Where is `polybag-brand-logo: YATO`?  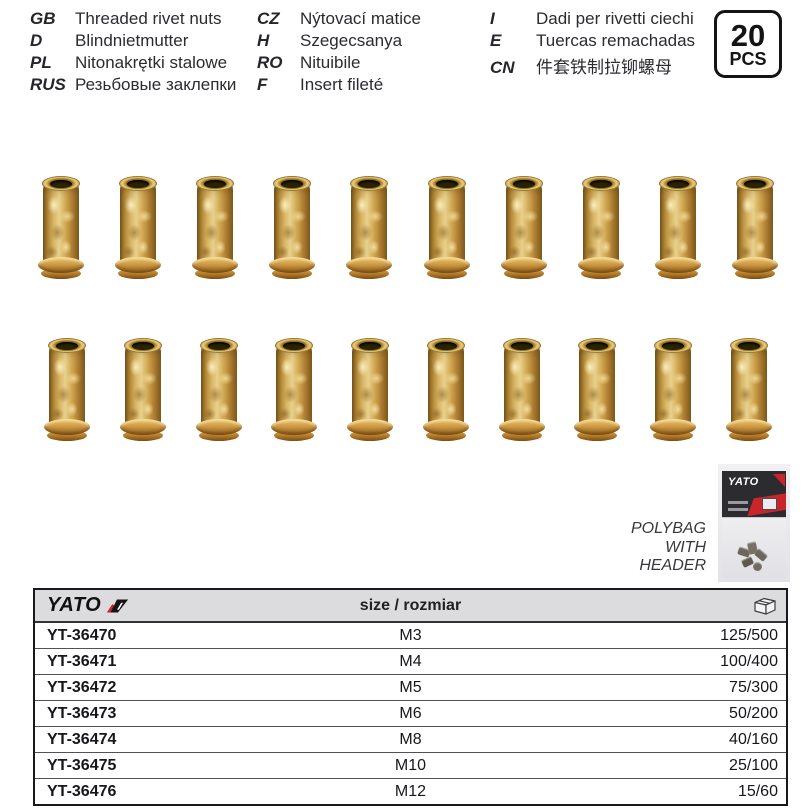 polybag-brand-logo: YATO is located at coordinates (743, 482).